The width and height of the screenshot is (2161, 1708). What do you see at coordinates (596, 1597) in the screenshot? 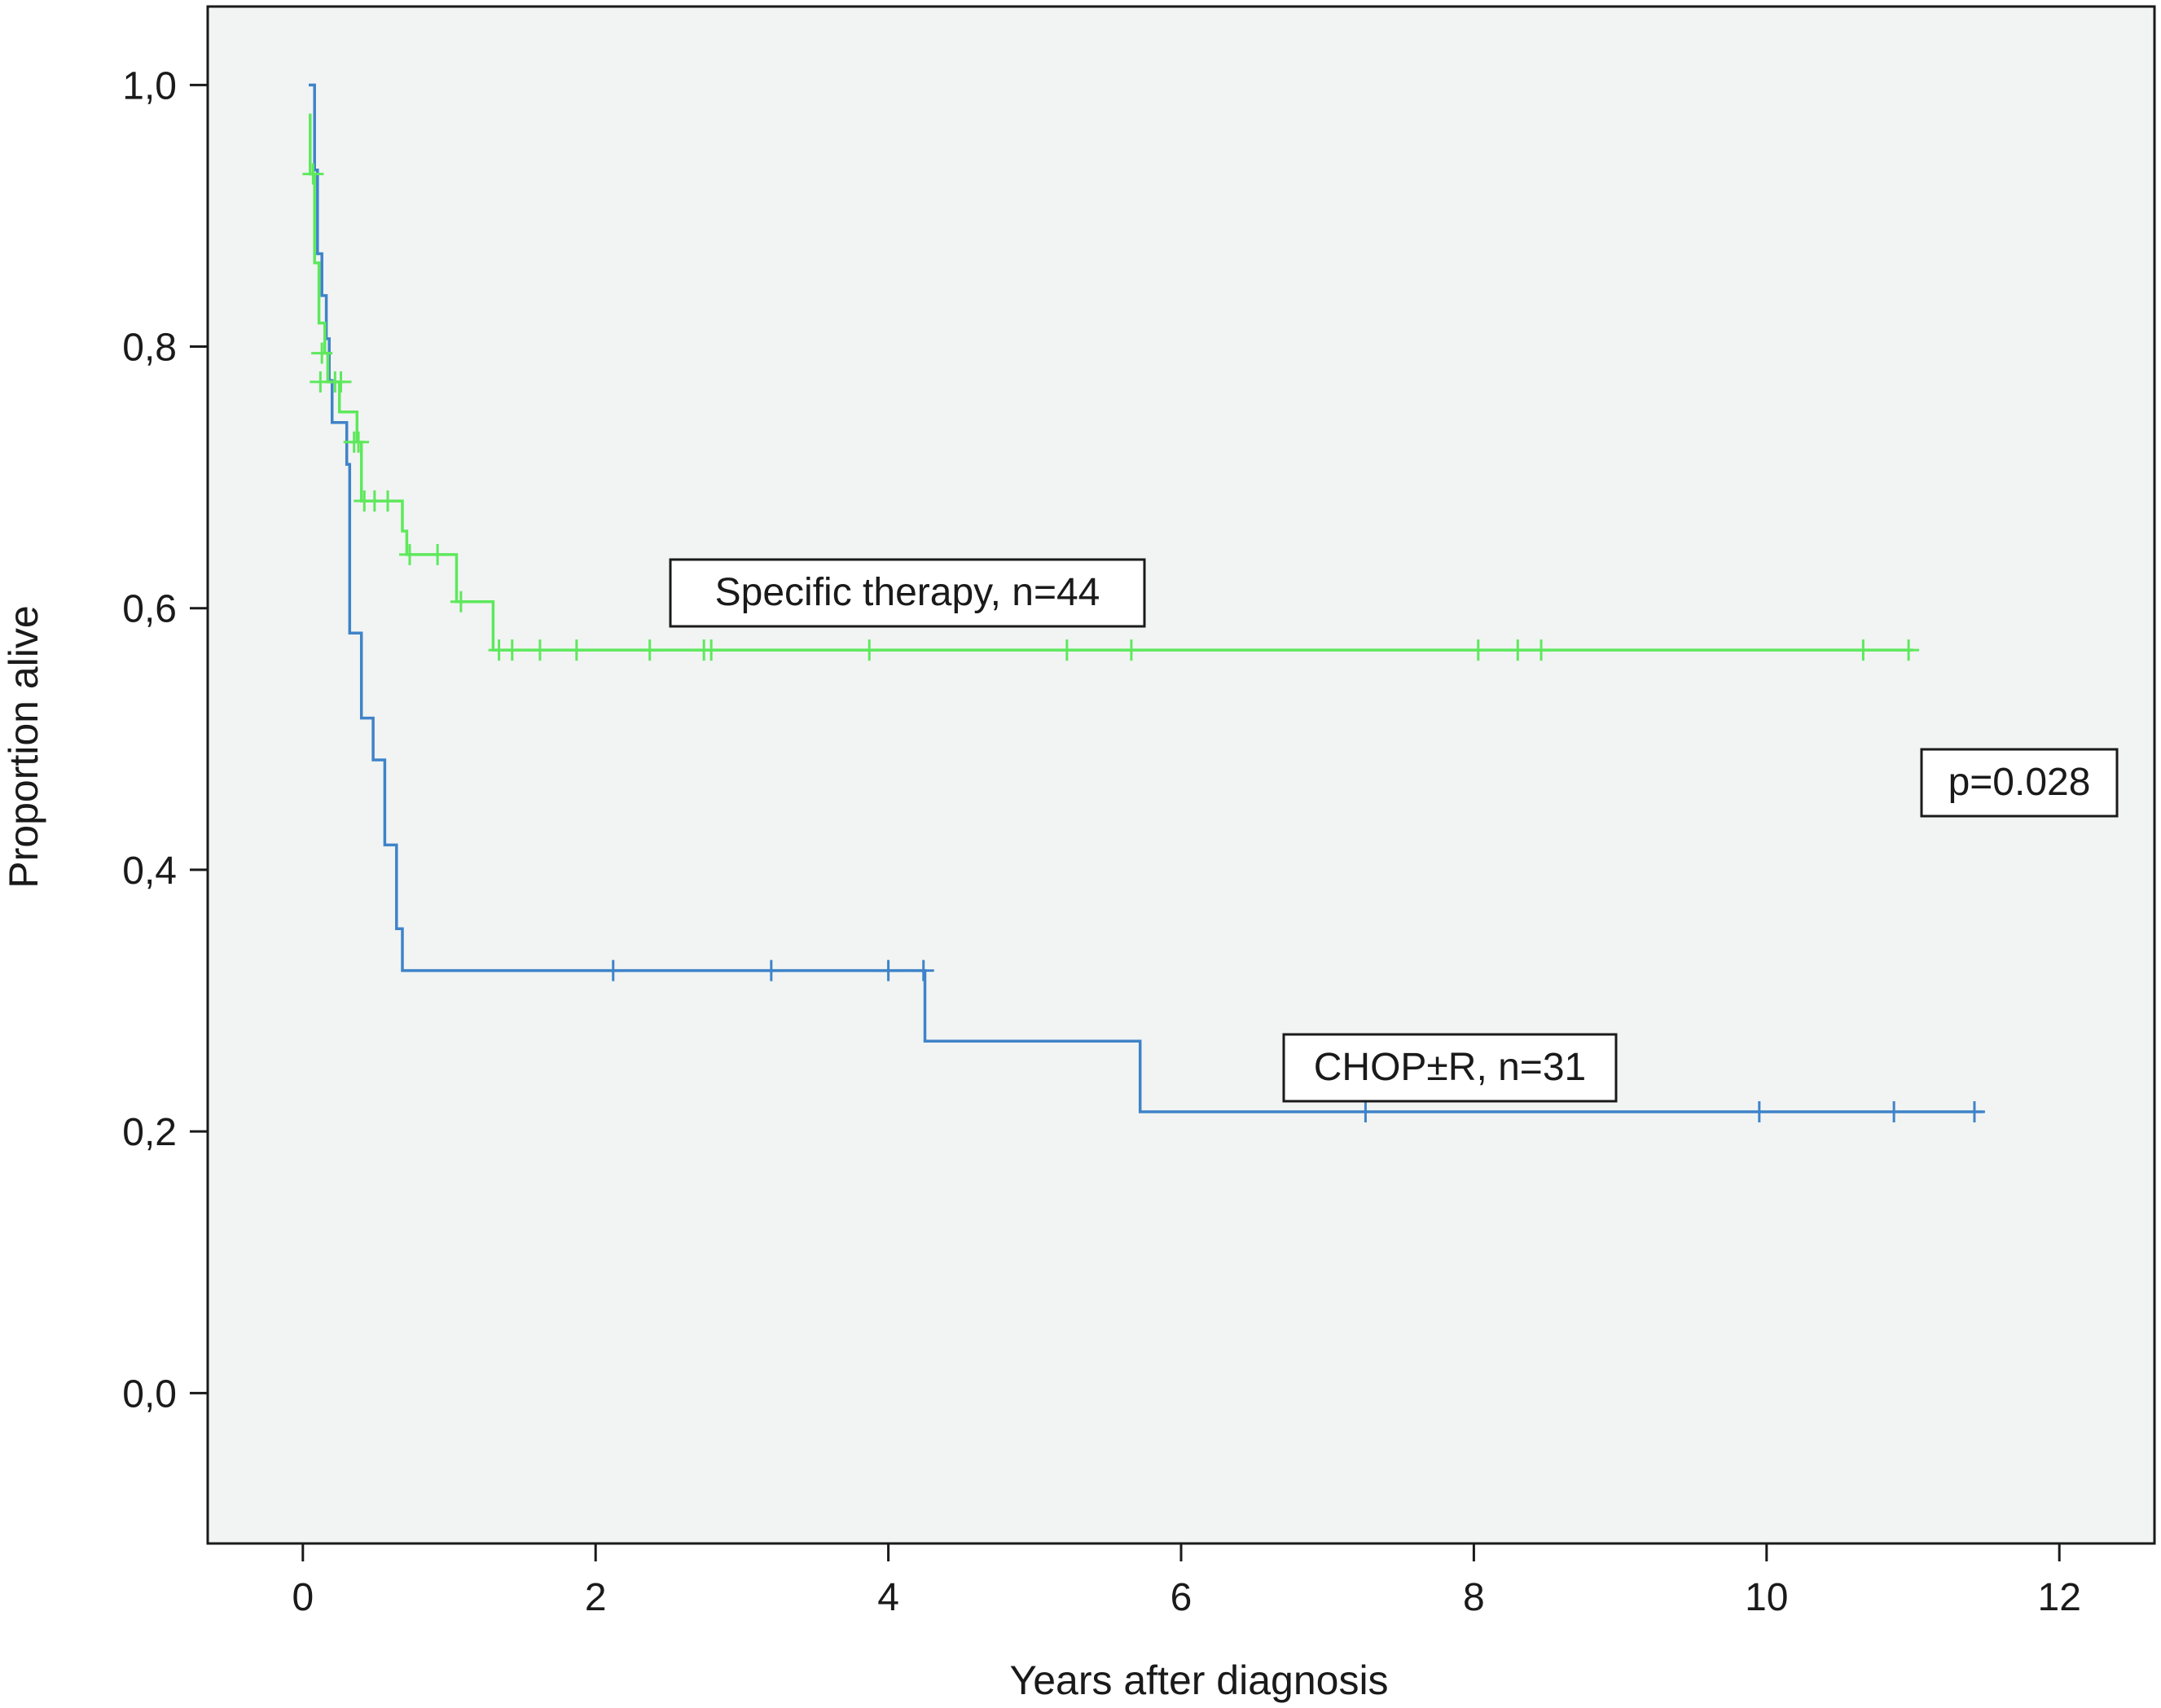
I see `x-tick-label: 2` at bounding box center [596, 1597].